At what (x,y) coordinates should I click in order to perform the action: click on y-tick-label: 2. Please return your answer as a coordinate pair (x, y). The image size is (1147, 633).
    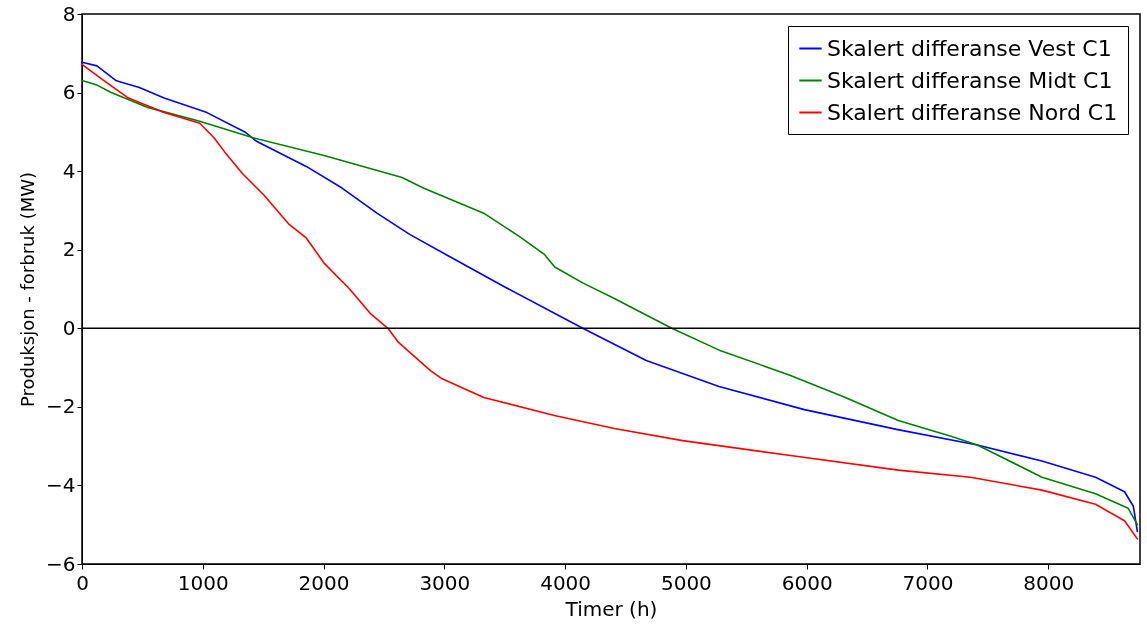
    Looking at the image, I should click on (69, 249).